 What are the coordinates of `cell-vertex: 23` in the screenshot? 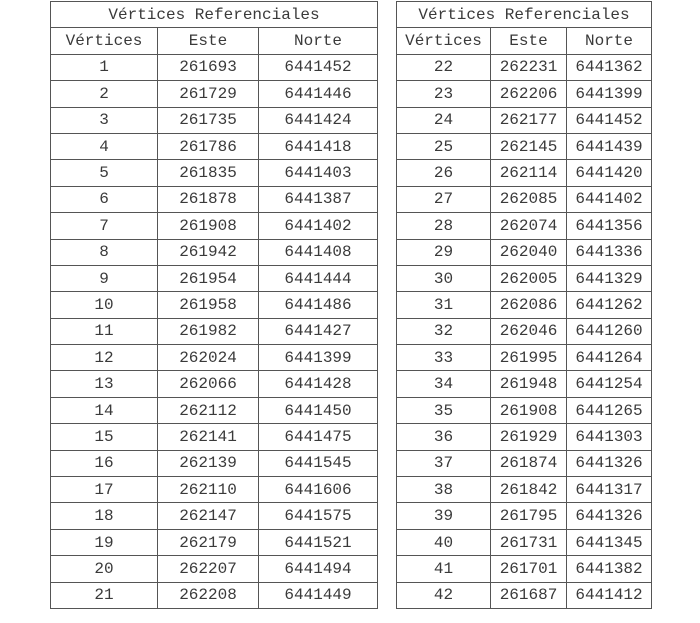 It's located at (443, 94).